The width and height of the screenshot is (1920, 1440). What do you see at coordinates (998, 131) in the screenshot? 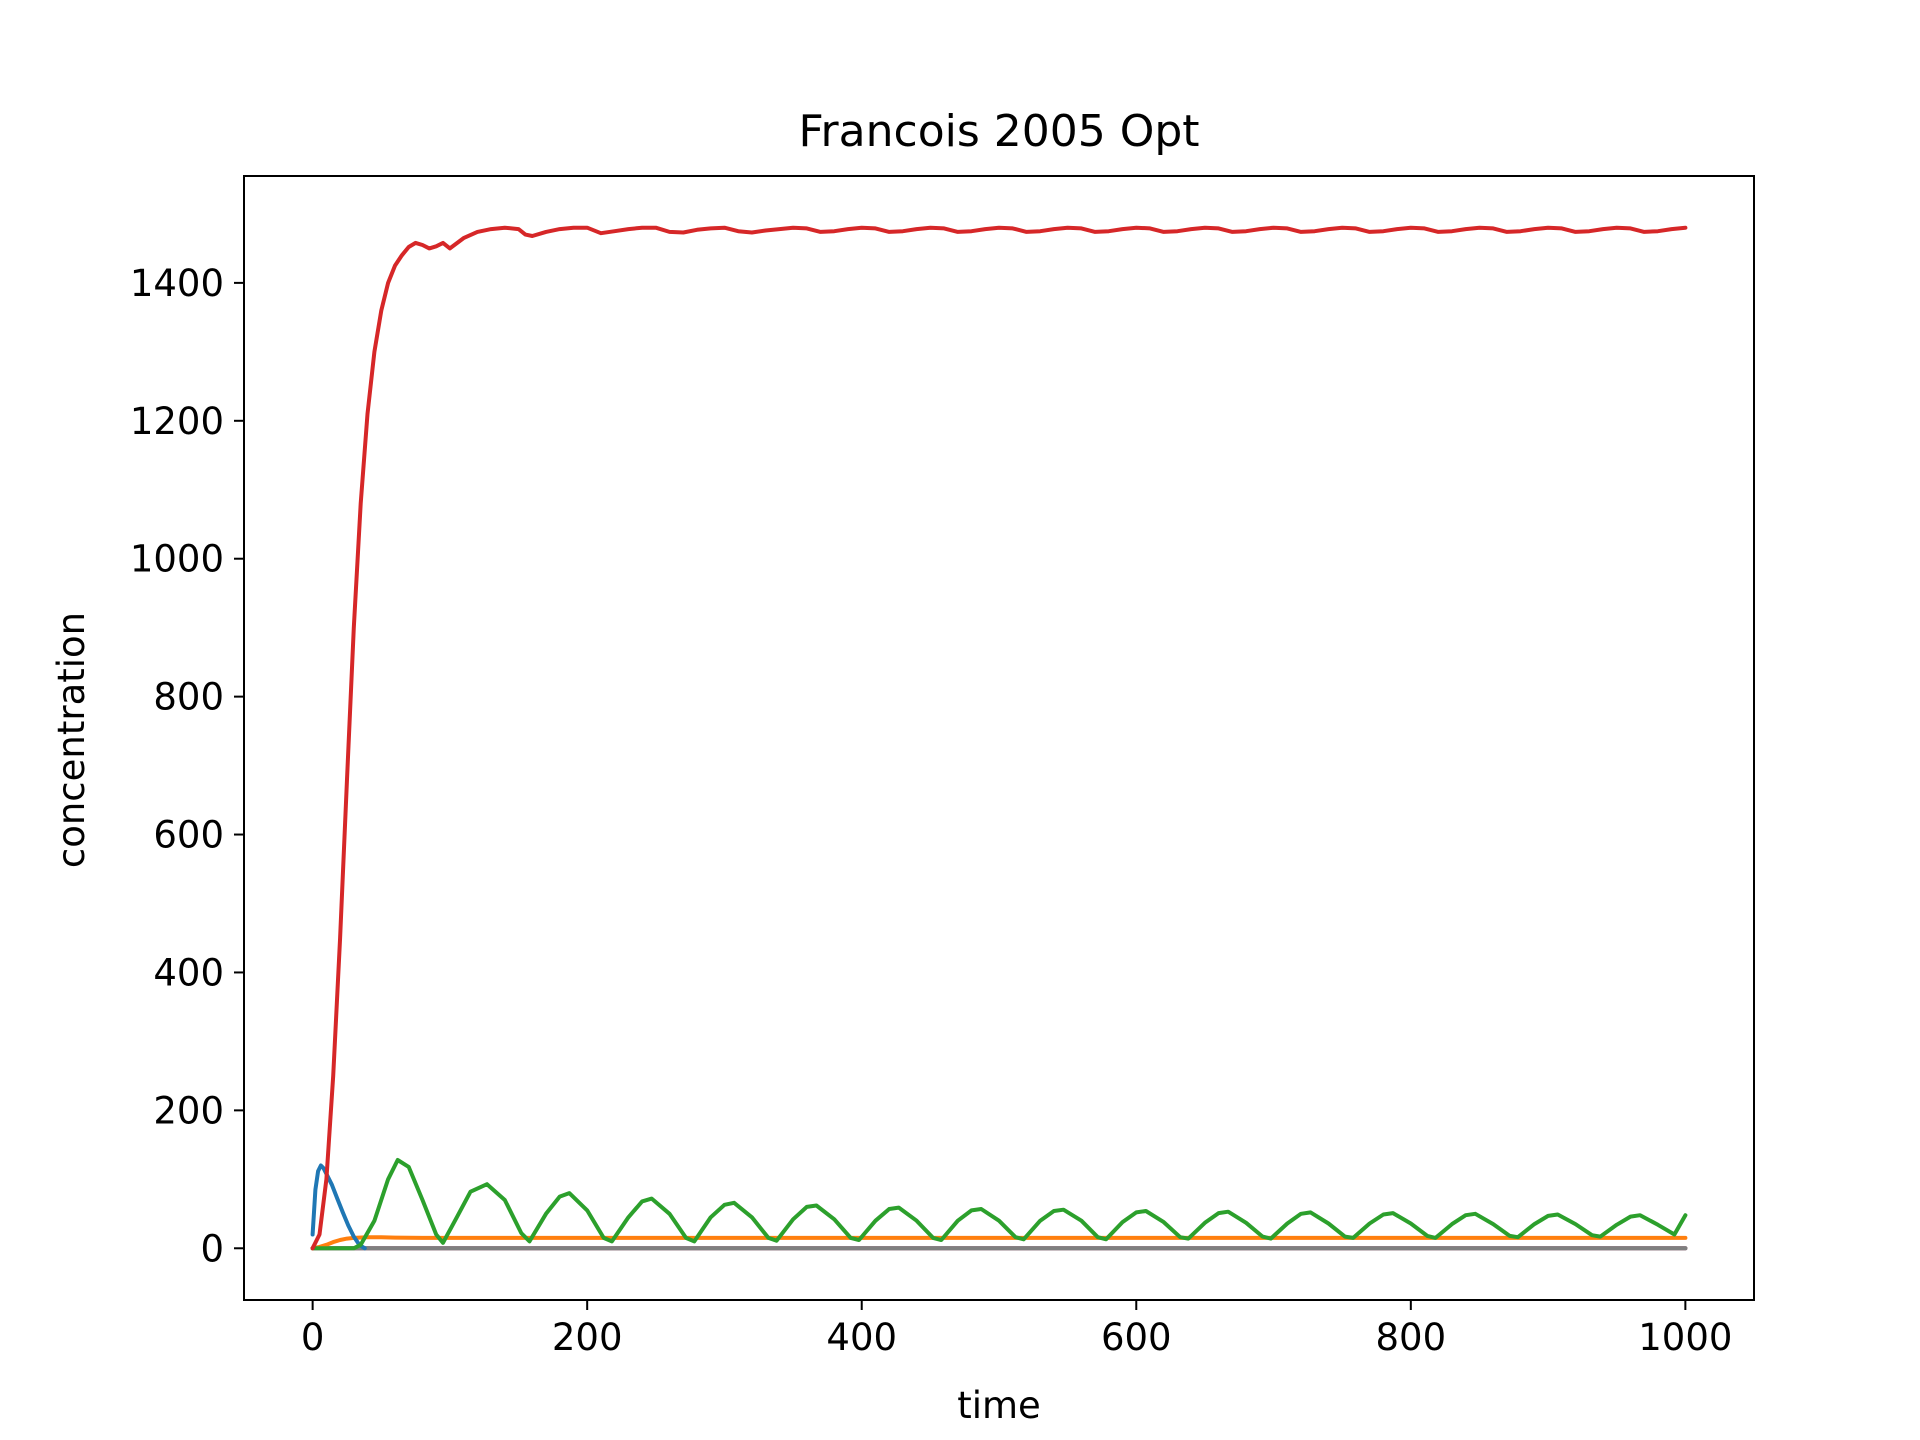
I see `chart-title: Francois 2005 Opt` at bounding box center [998, 131].